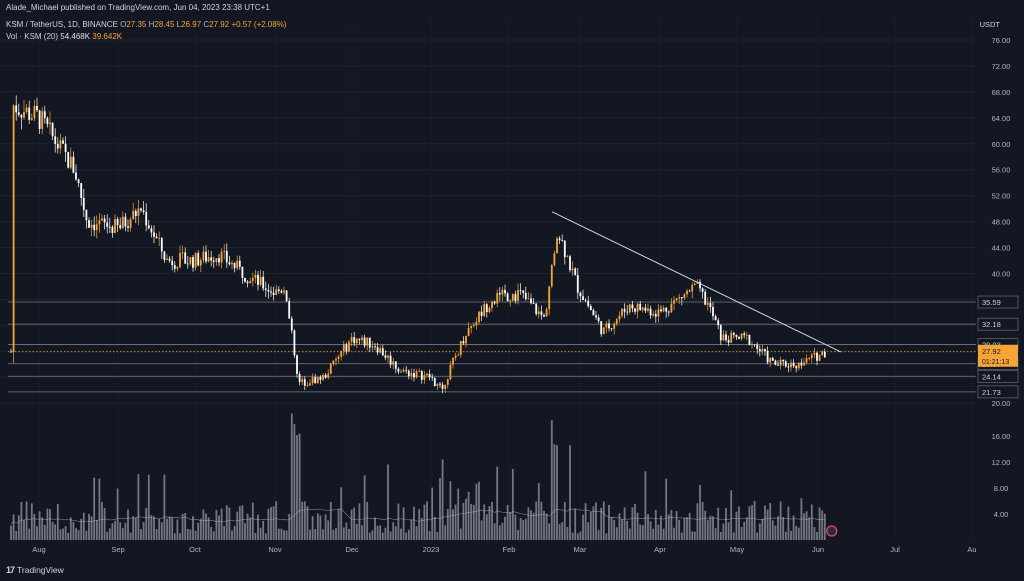 The image size is (1024, 581). What do you see at coordinates (64, 36) in the screenshot?
I see `volume-legend: Vol · KSM (20) 54.468K 39.642K` at bounding box center [64, 36].